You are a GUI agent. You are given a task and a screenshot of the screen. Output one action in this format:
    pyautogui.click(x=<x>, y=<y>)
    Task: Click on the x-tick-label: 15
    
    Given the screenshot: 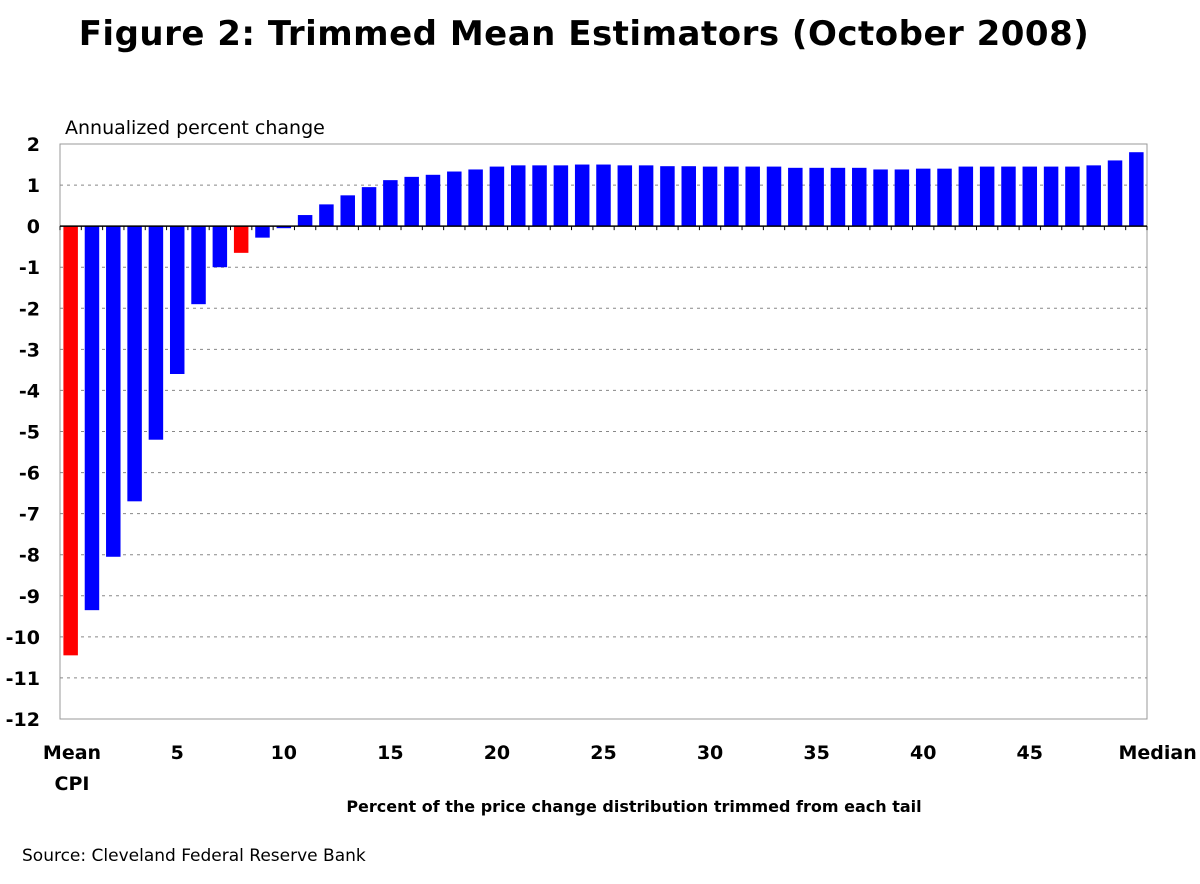 What is the action you would take?
    pyautogui.click(x=390, y=753)
    